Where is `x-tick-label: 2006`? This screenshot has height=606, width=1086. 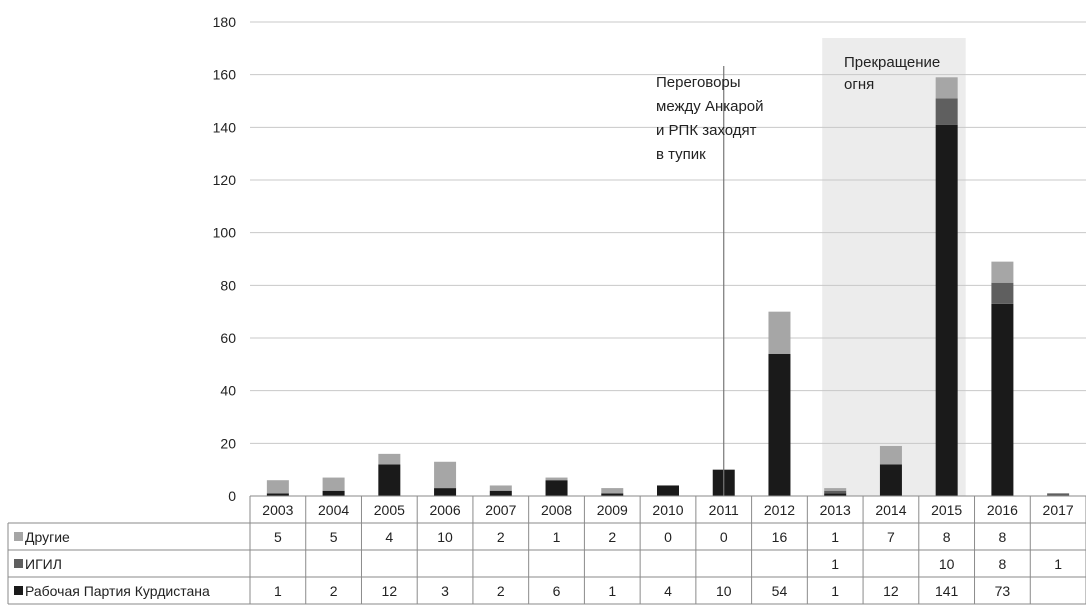 x-tick-label: 2006 is located at coordinates (444, 510).